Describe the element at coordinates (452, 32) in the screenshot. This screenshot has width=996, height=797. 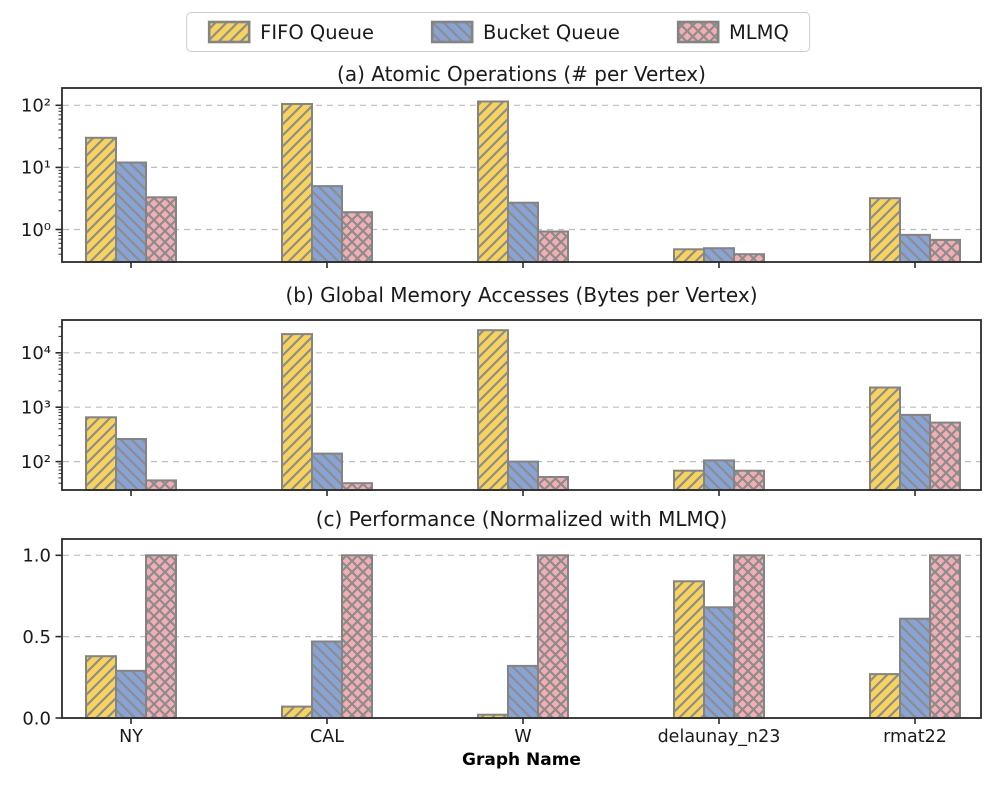
I see `legend-swatch-bucket-queue` at that location.